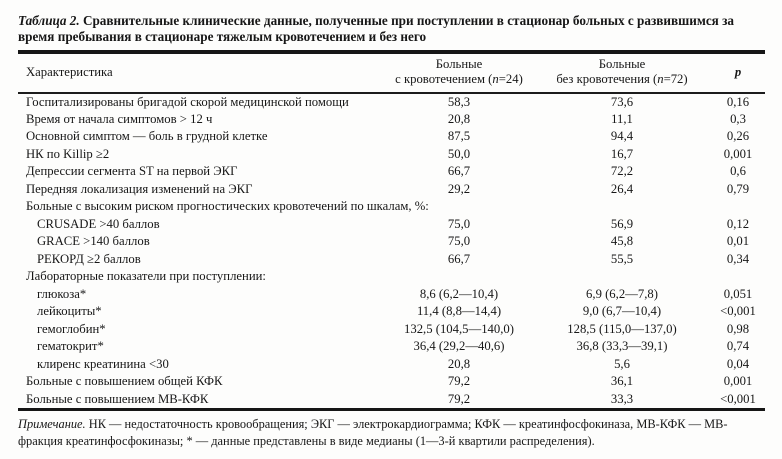 This screenshot has height=459, width=782. What do you see at coordinates (391, 155) in the screenshot?
I see `table-row: НК по Killip ≥2 50,0 16,7 0,001` at bounding box center [391, 155].